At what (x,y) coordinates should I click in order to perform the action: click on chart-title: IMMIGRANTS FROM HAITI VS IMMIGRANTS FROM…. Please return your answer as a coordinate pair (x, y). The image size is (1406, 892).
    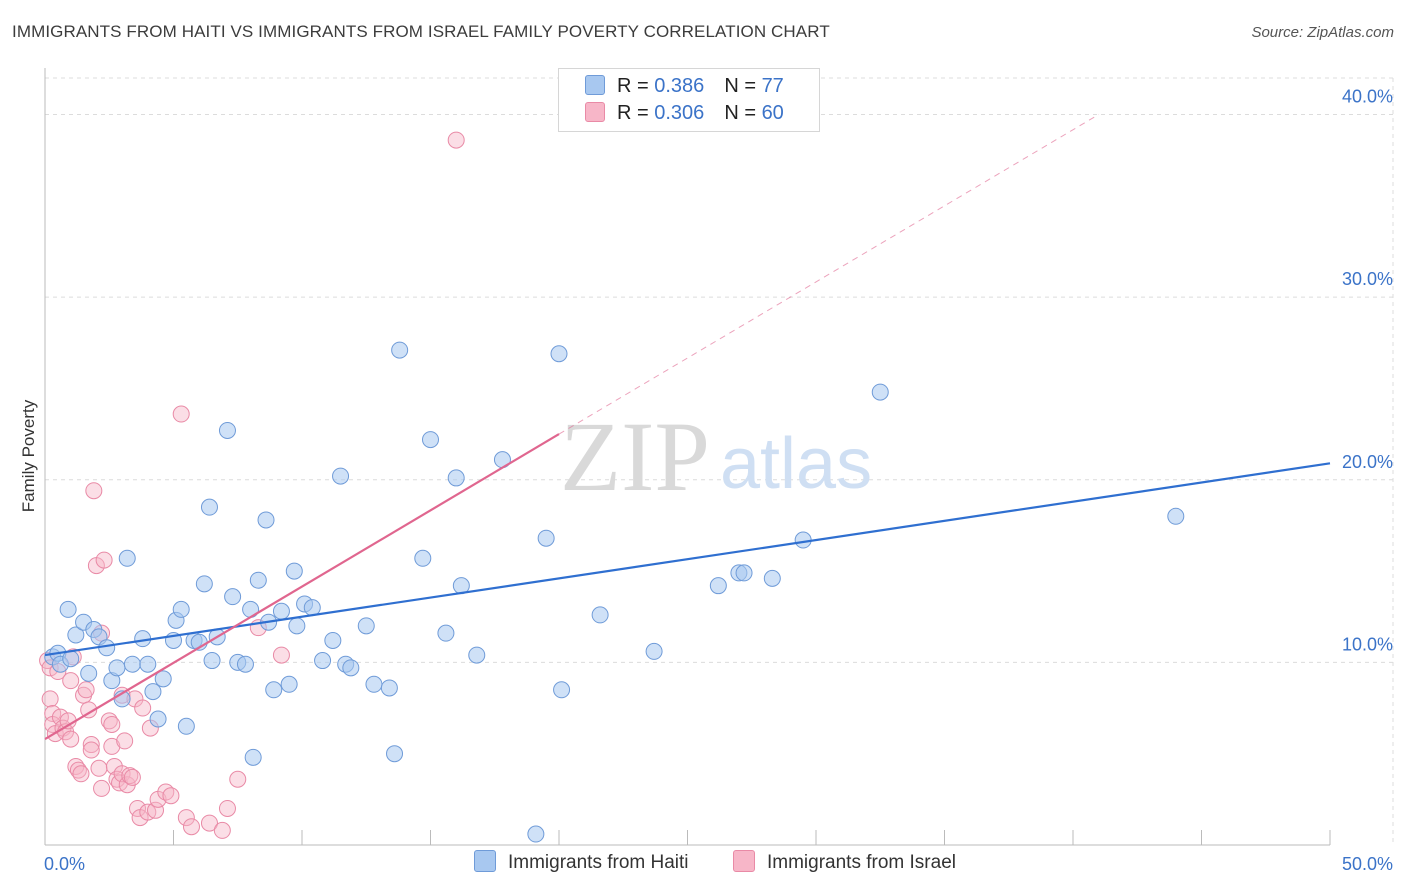
    Looking at the image, I should click on (421, 31).